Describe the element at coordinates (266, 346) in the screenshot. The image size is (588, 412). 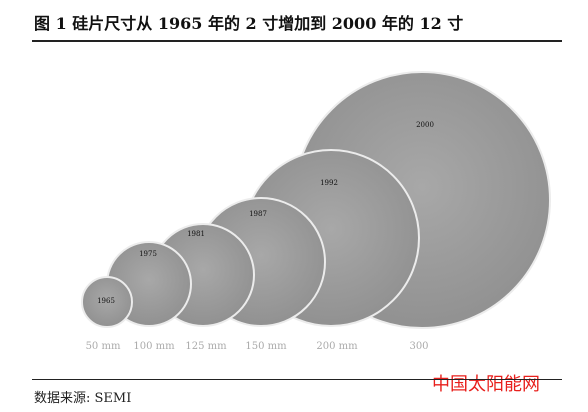
I see `size-label: 150 mm` at that location.